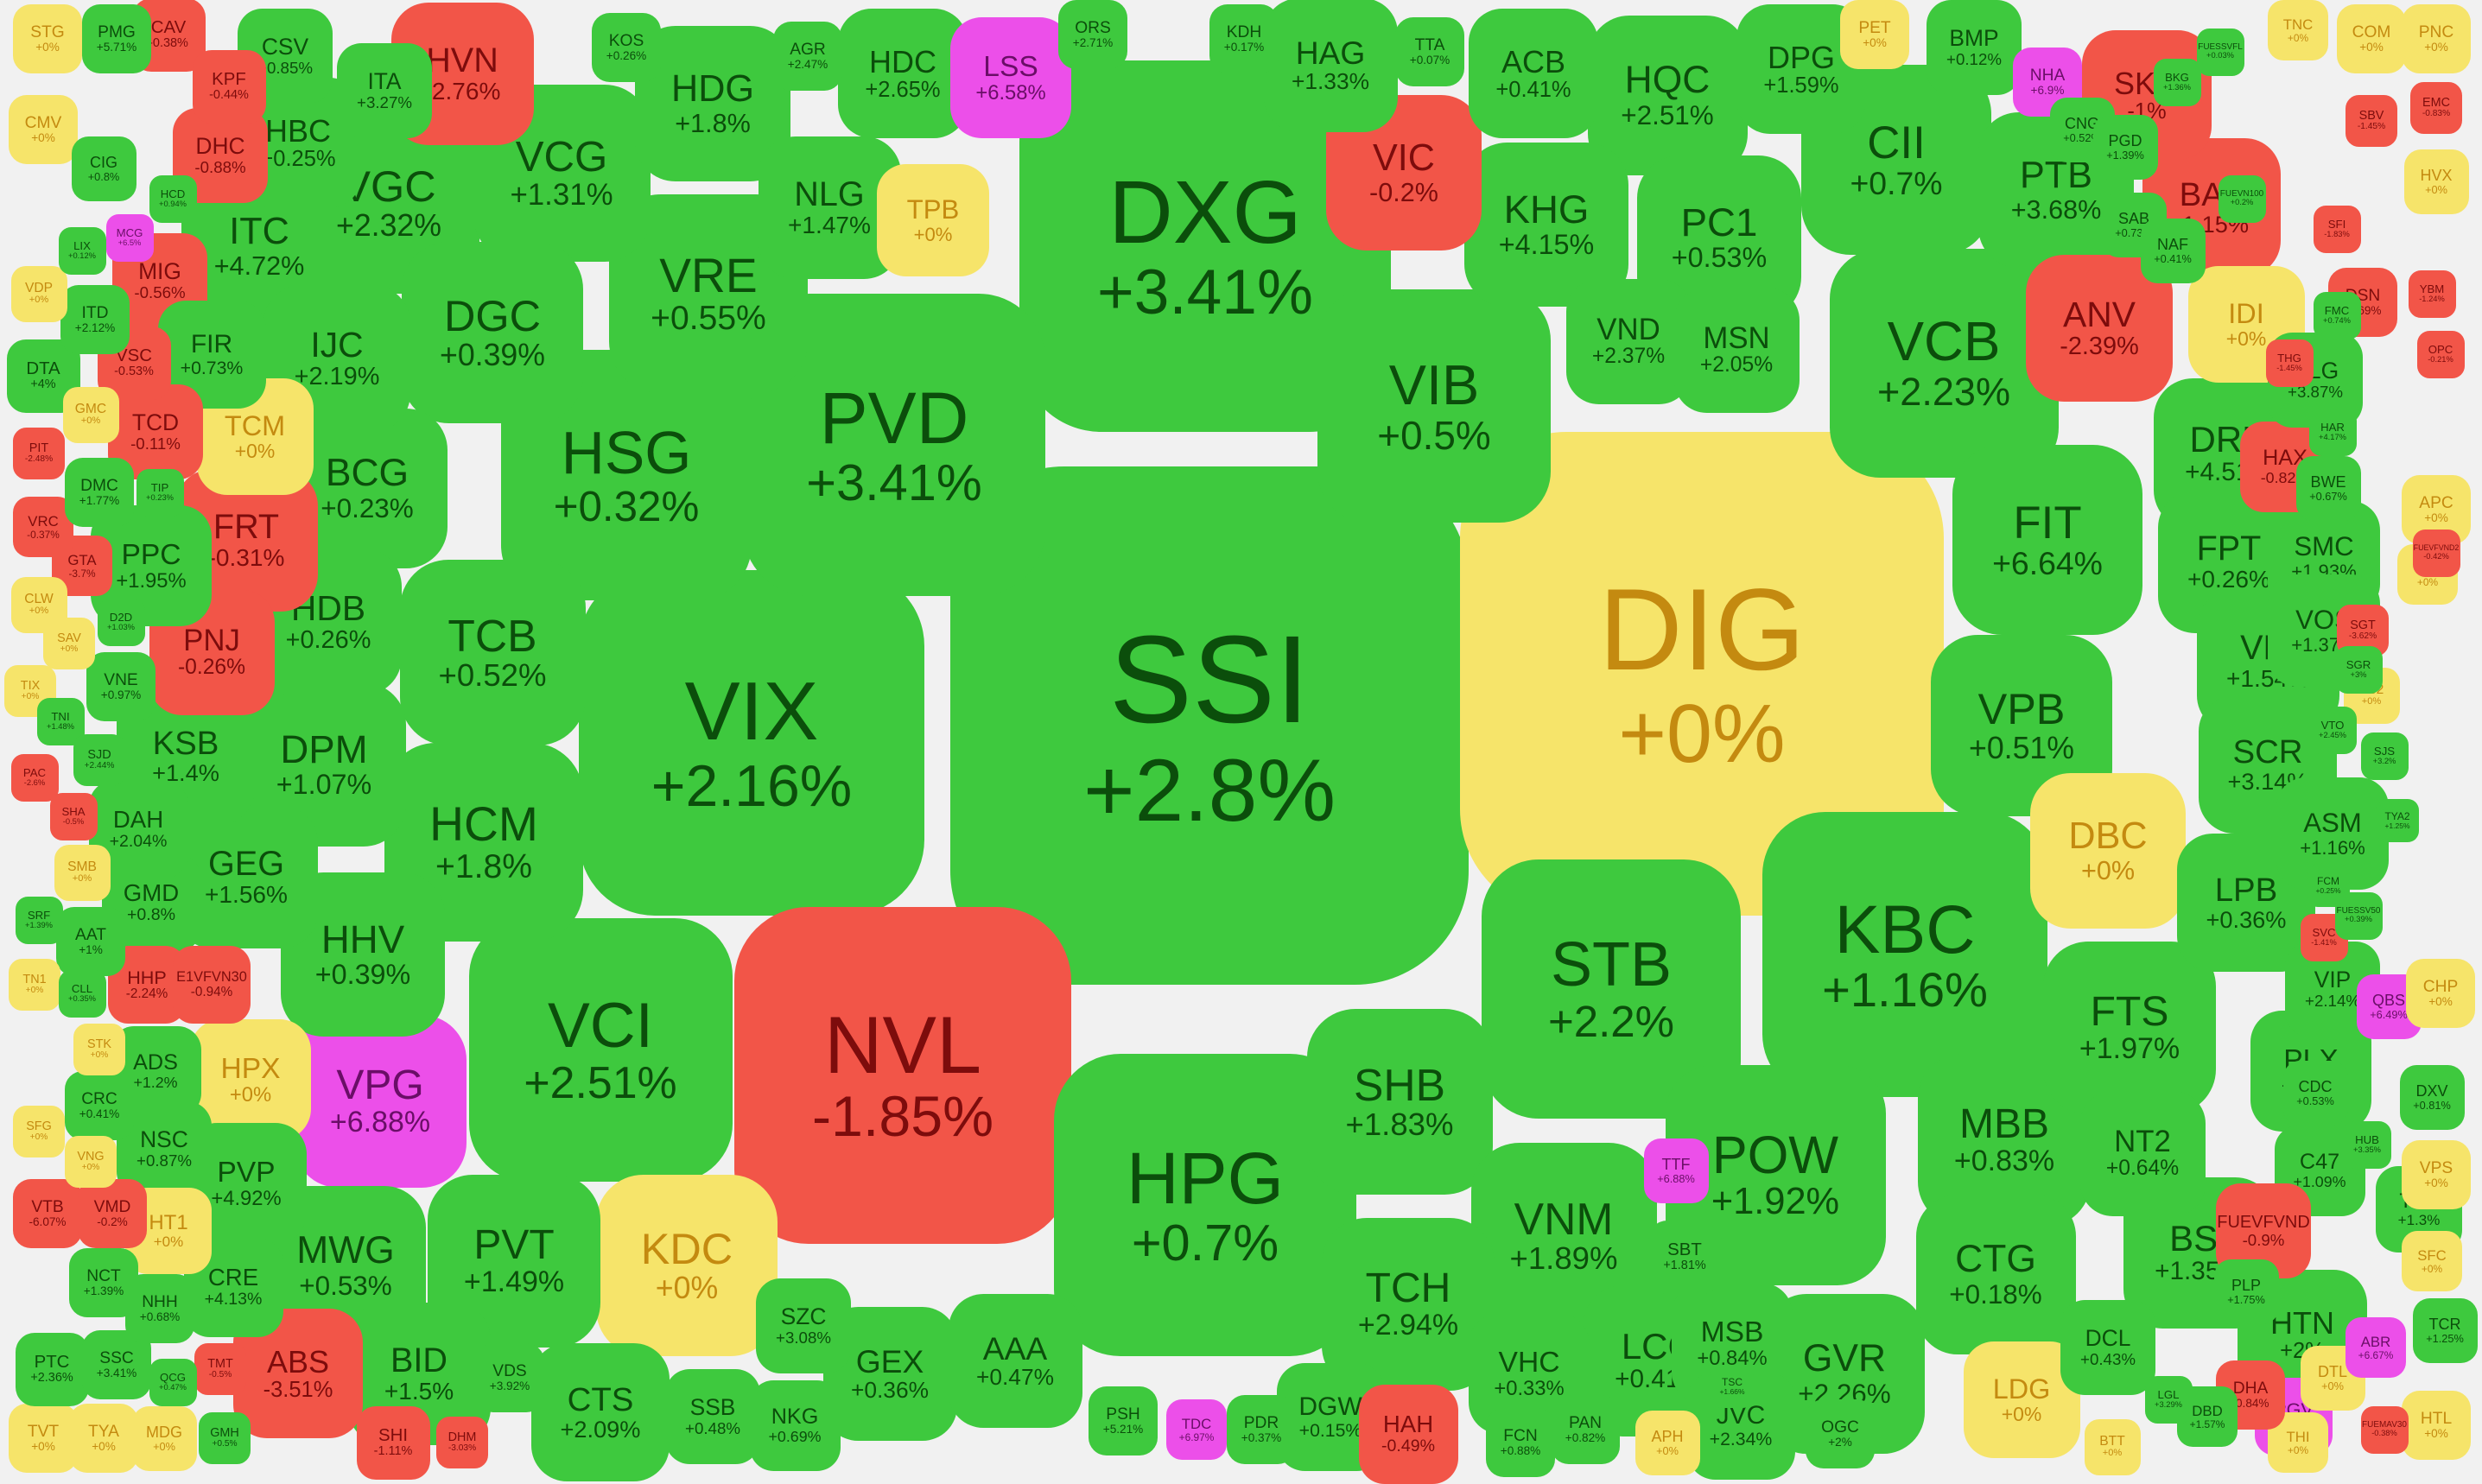  What do you see at coordinates (2358, 915) in the screenshot?
I see `tile-fuessv50: FUESSV50 +0.39%` at bounding box center [2358, 915].